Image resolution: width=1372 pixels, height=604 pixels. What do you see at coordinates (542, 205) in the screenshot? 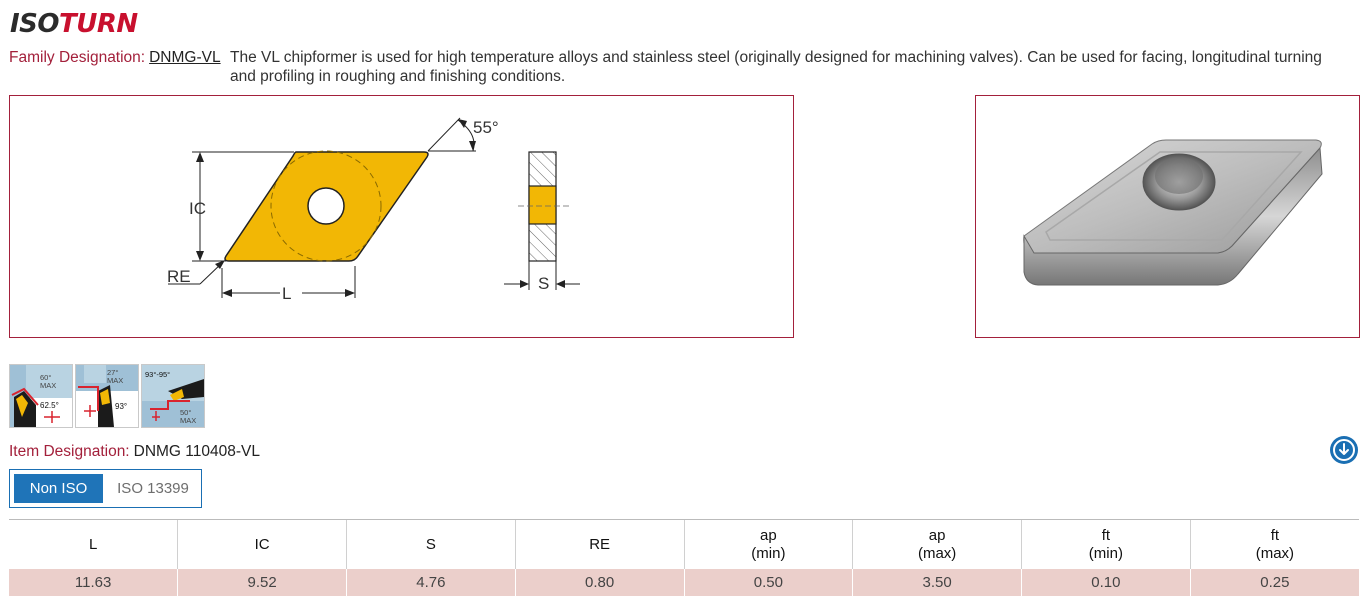
I see `side-view-core` at bounding box center [542, 205].